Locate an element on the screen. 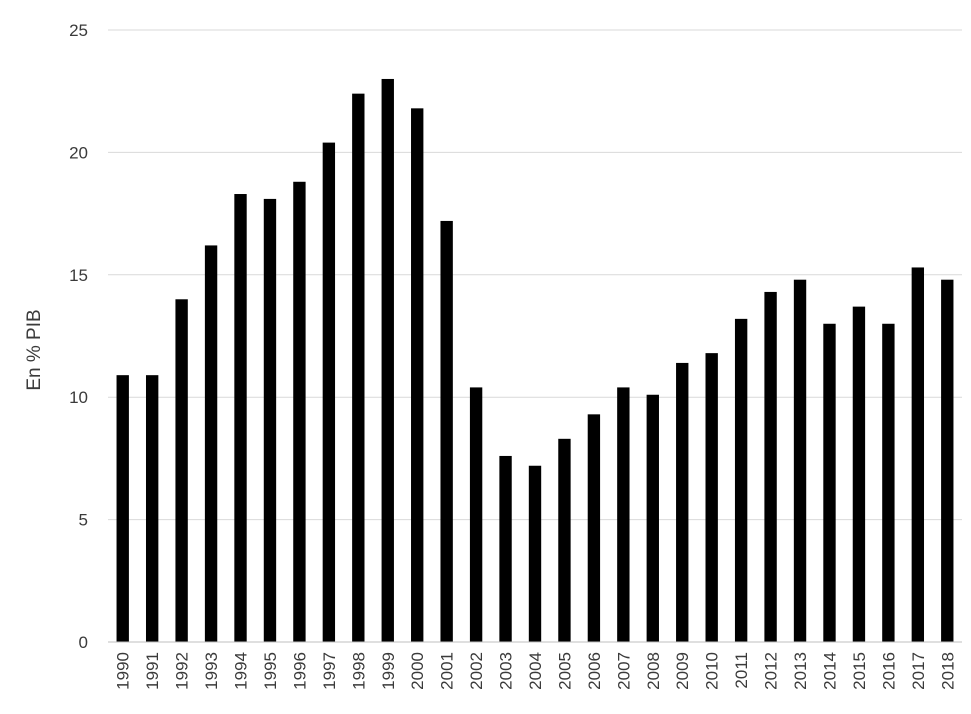  x-tick-label: 2017 is located at coordinates (918, 671).